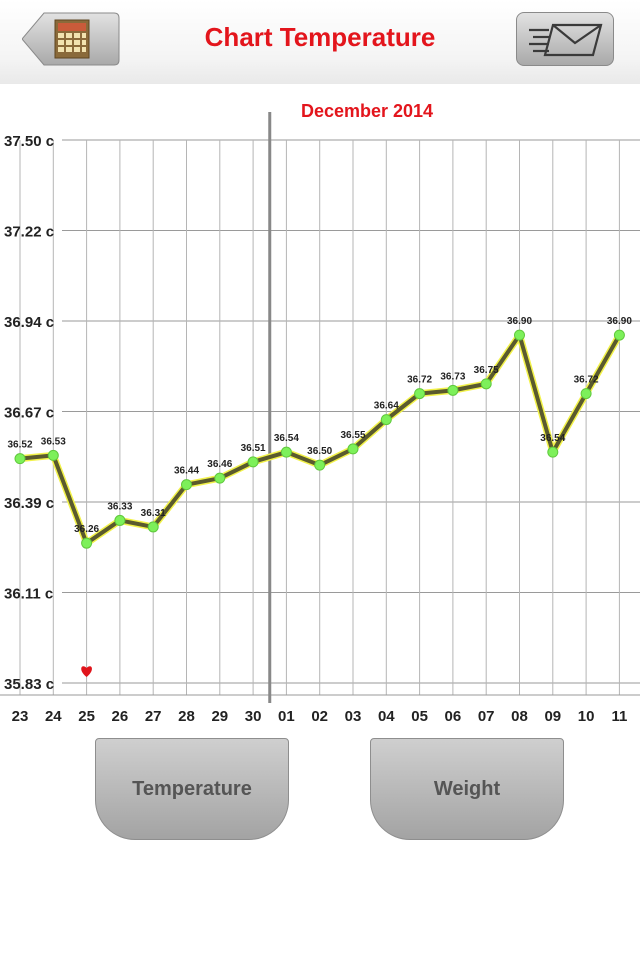  What do you see at coordinates (53, 716) in the screenshot?
I see `x-tick-label: 24` at bounding box center [53, 716].